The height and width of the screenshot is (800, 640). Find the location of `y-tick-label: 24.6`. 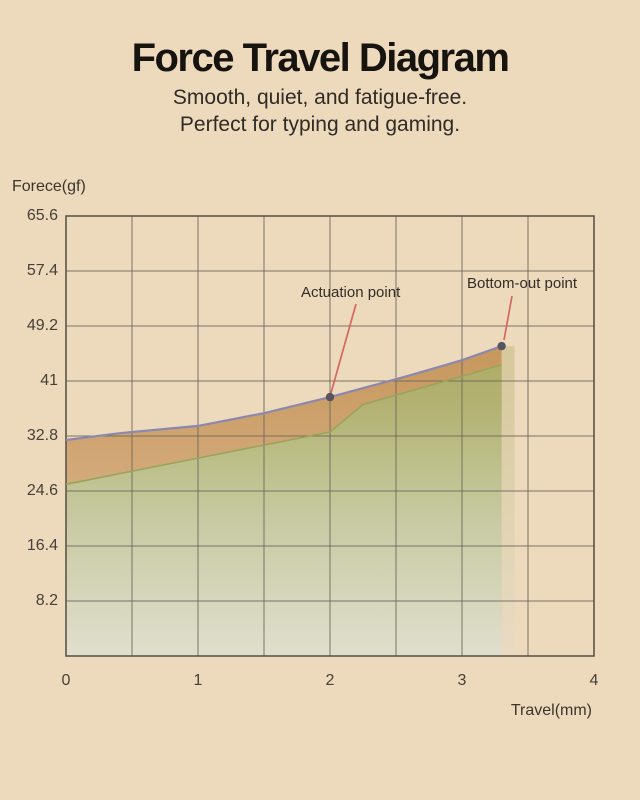

y-tick-label: 24.6 is located at coordinates (42, 490).